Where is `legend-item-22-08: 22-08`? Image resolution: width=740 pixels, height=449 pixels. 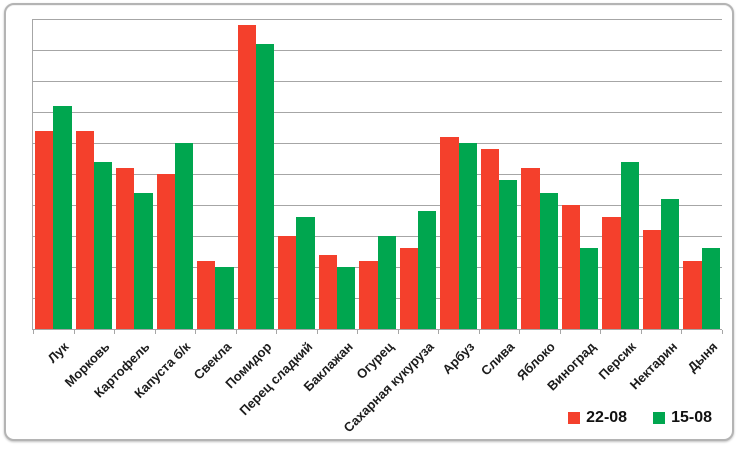
legend-item-22-08: 22-08 is located at coordinates (597, 418).